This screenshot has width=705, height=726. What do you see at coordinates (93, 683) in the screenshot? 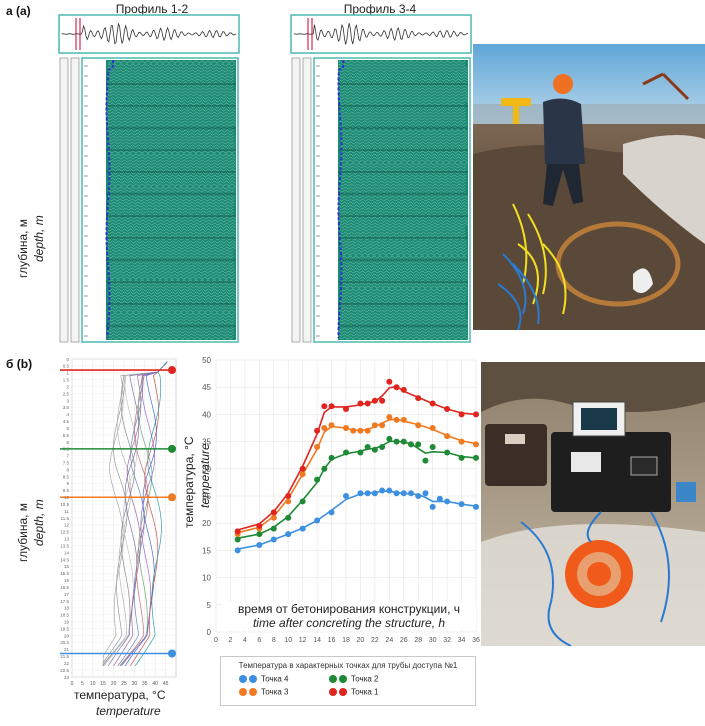
I see `depth-x-tick: 10` at bounding box center [93, 683].